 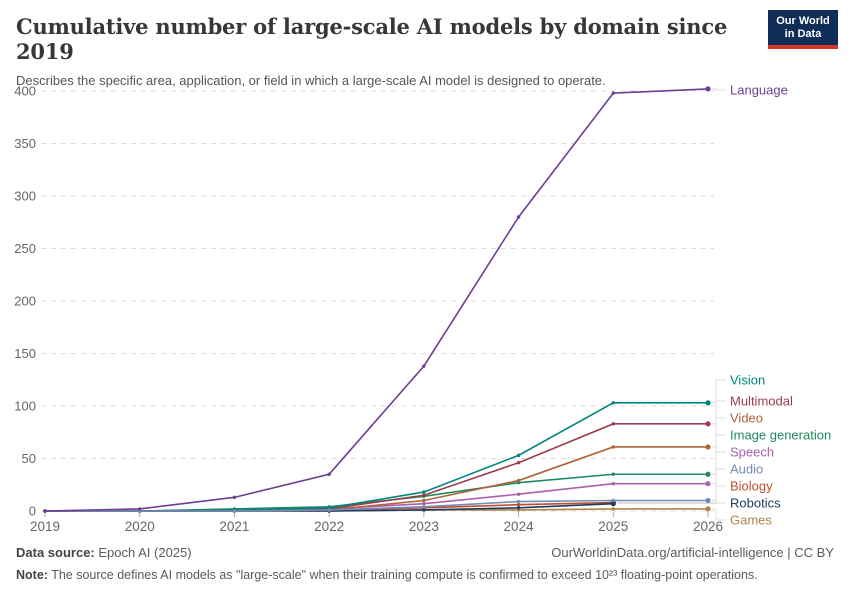 I want to click on data-source: Data source: Epoch AI (2025), so click(x=104, y=552).